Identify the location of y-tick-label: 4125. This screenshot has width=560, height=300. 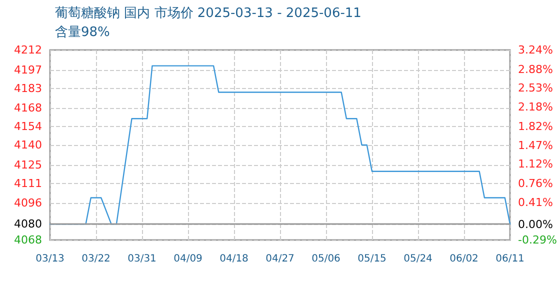
(28, 165).